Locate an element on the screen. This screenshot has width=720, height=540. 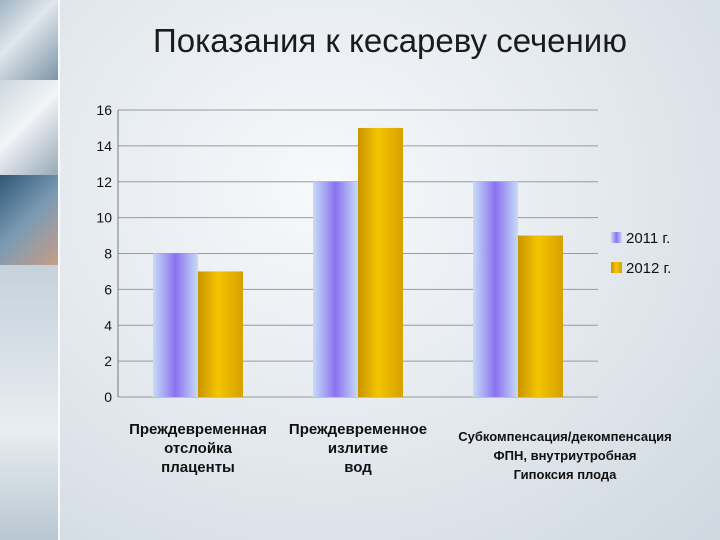
sidebar-photo-strip is located at coordinates (29, 270).